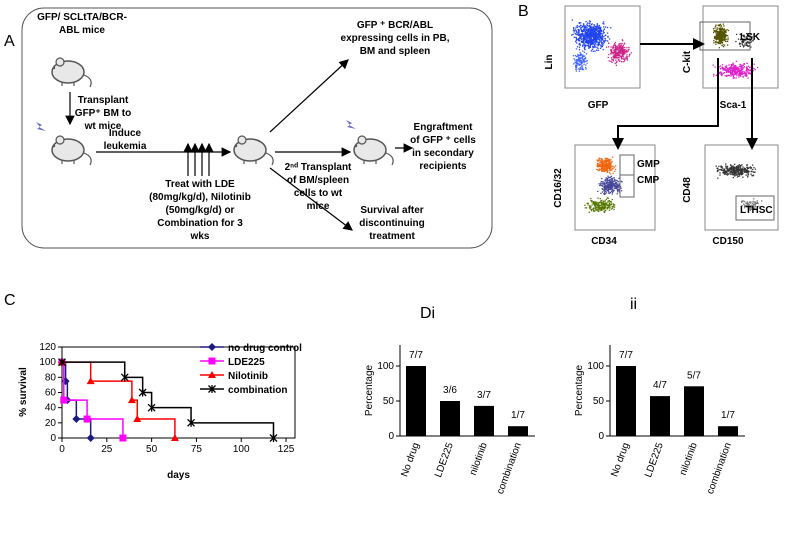 The width and height of the screenshot is (787, 535). I want to click on step-text: GFP ⁺ BCR/ABL, so click(395, 25).